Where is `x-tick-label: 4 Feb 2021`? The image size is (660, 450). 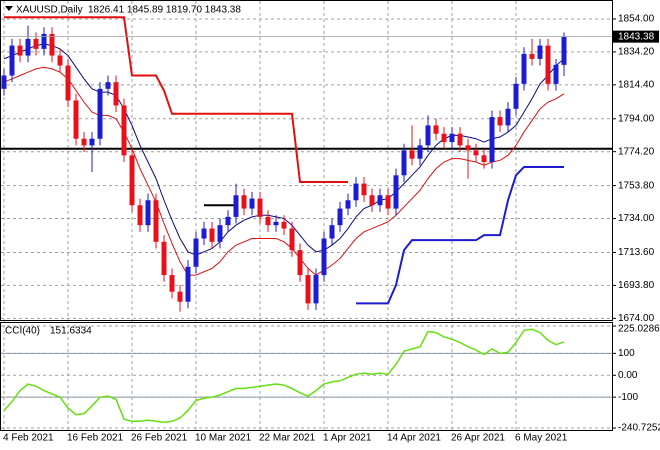 x-tick-label: 4 Feb 2021 is located at coordinates (28, 438).